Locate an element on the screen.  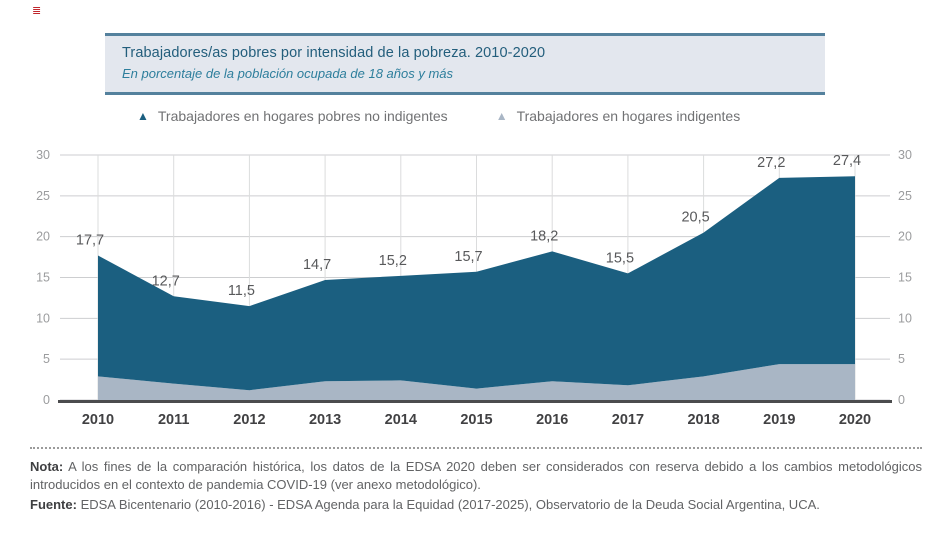
y-tick-label-right: 20 is located at coordinates (905, 237).